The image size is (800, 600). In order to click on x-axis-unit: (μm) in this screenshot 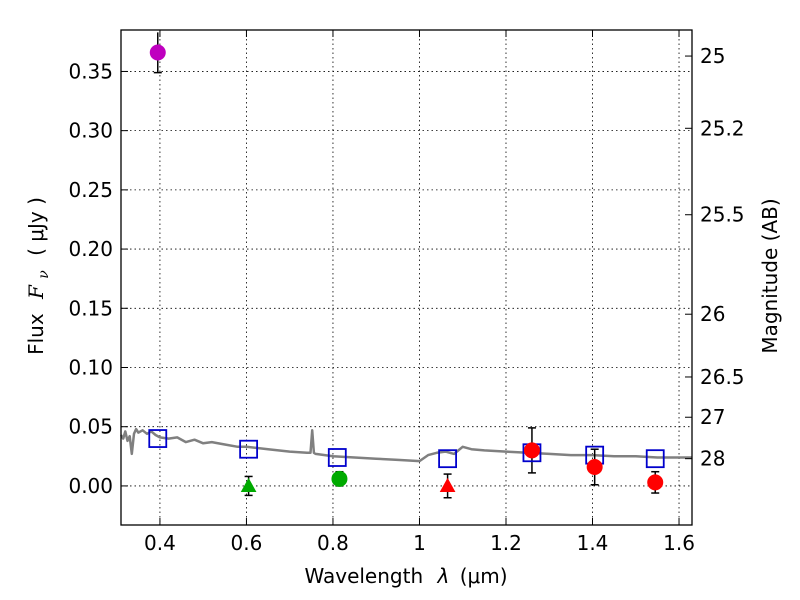, I will do `click(484, 576)`.